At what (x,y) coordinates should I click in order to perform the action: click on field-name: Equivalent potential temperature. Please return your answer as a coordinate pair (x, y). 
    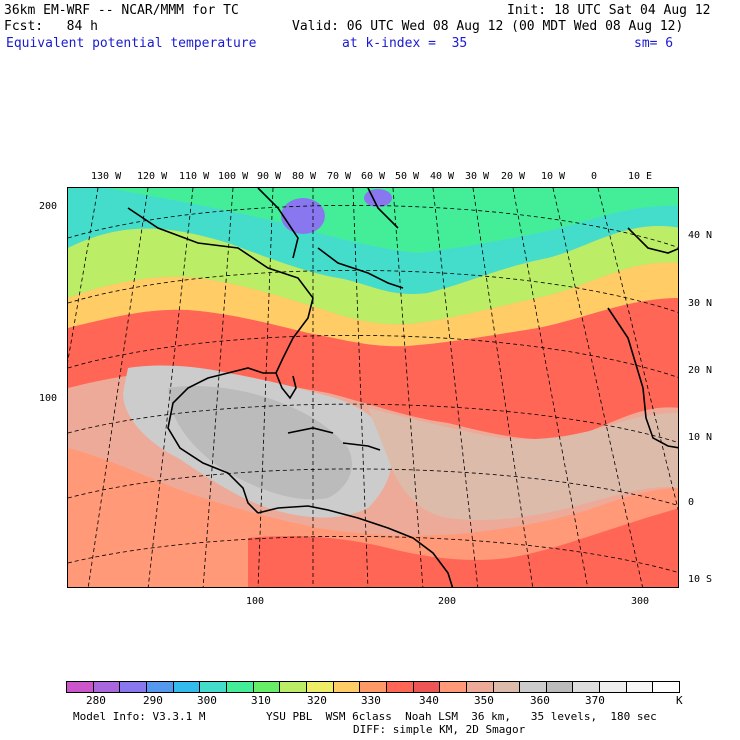
    Looking at the image, I should click on (131, 43).